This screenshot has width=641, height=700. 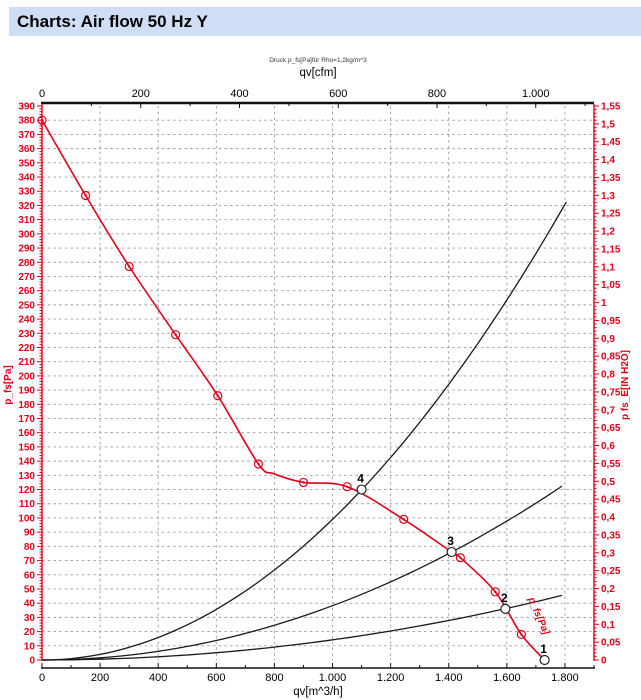 What do you see at coordinates (449, 678) in the screenshot?
I see `svg-text: 1.400` at bounding box center [449, 678].